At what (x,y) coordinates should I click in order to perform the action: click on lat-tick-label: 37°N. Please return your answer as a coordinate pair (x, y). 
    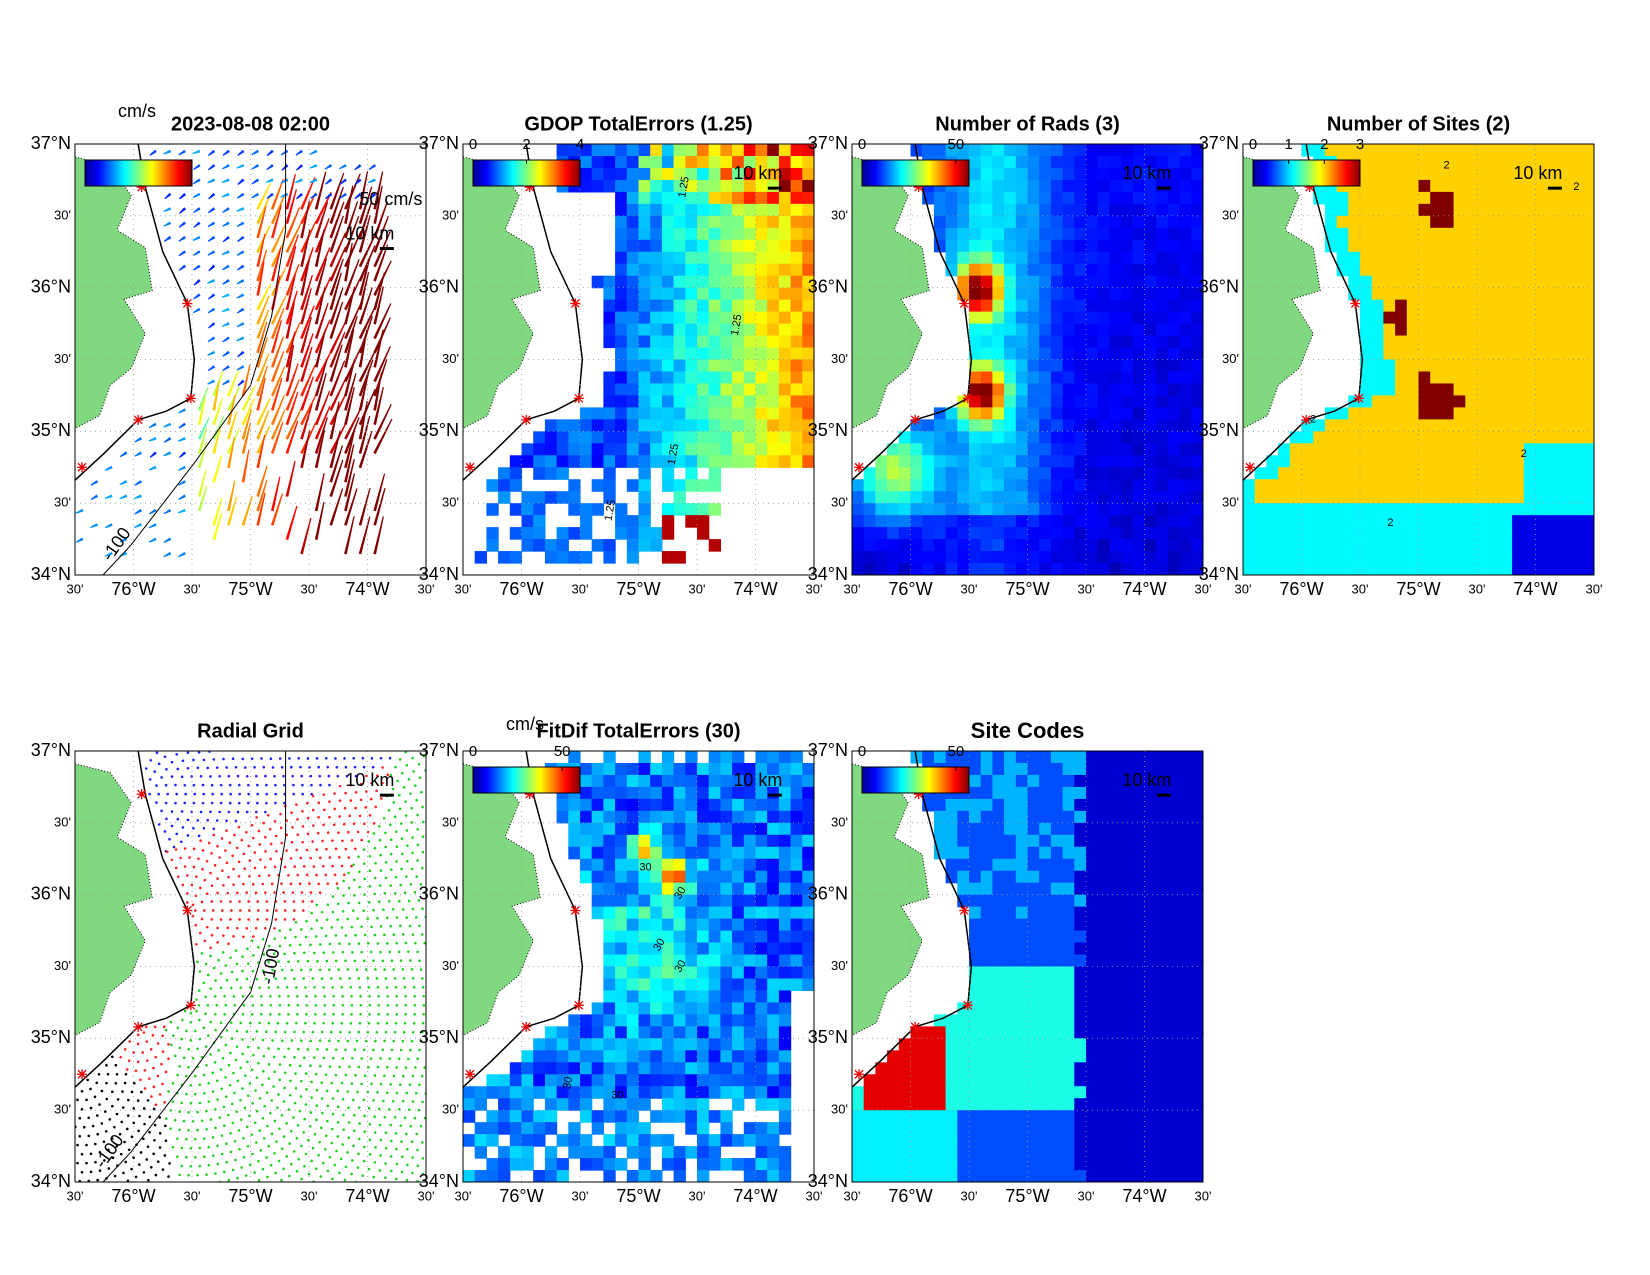
    Looking at the image, I should click on (51, 750).